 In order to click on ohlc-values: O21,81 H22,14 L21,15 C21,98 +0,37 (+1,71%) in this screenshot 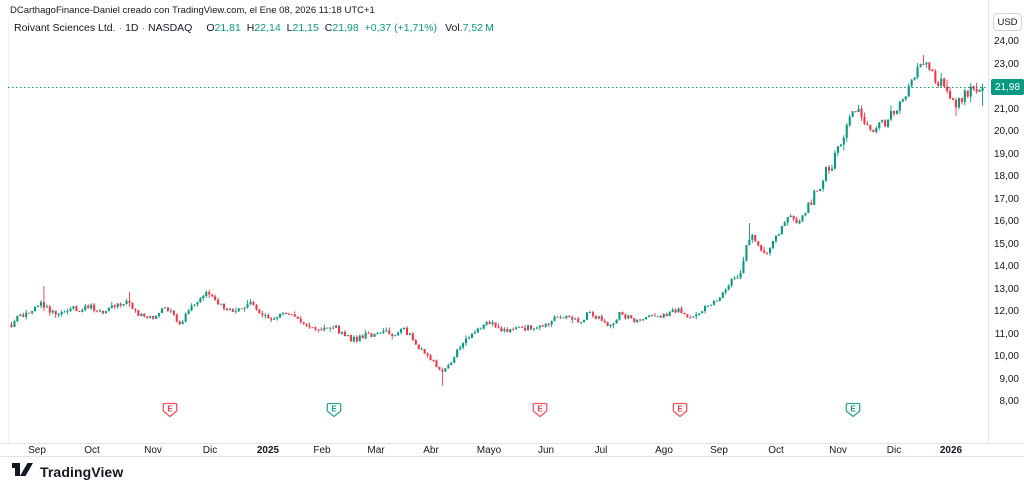, I will do `click(318, 28)`.